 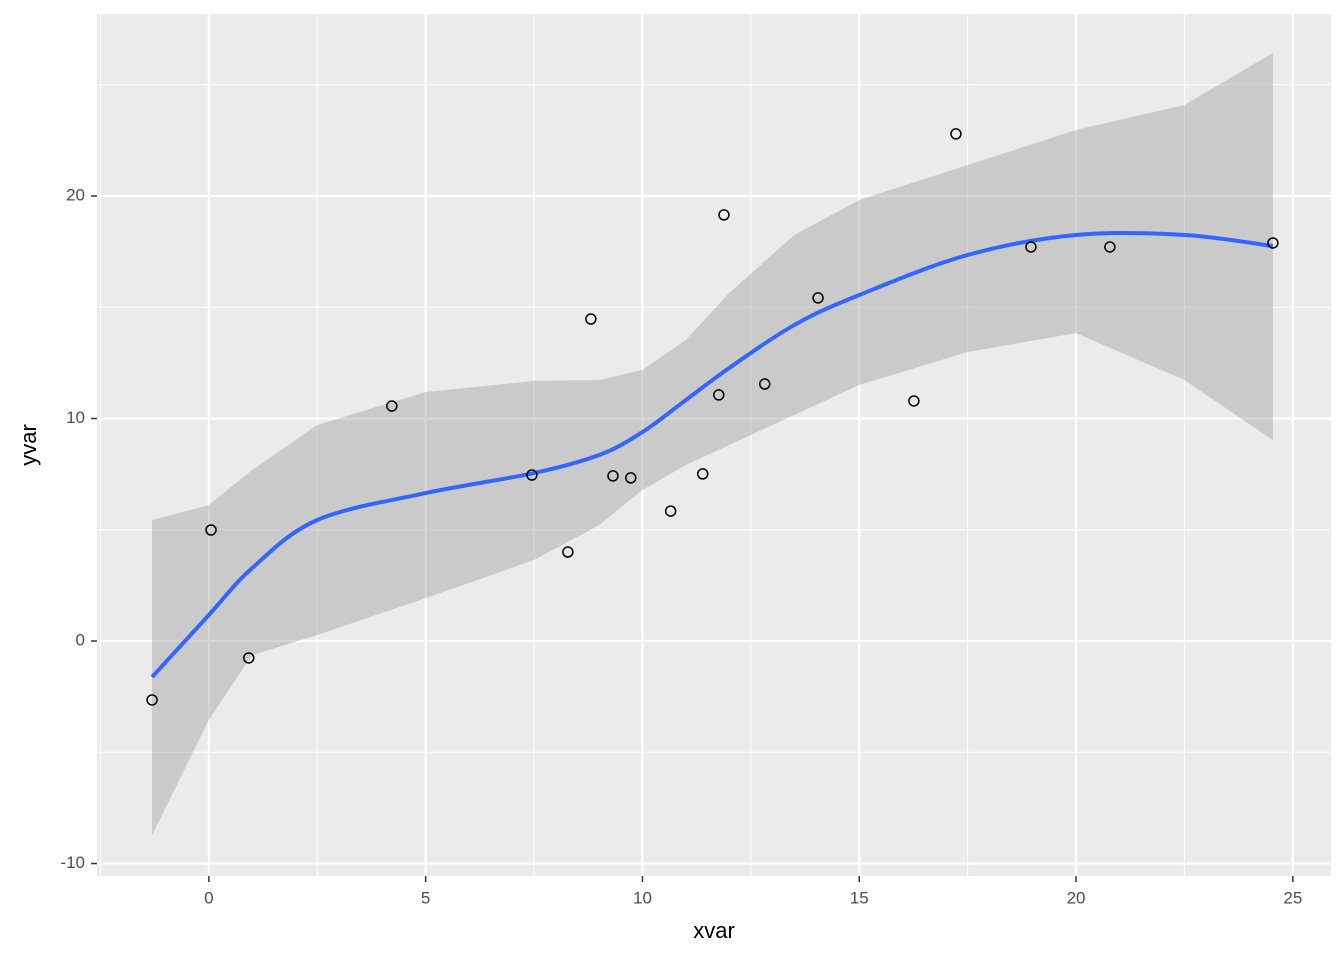 I want to click on x-tick-label: 5, so click(x=425, y=897).